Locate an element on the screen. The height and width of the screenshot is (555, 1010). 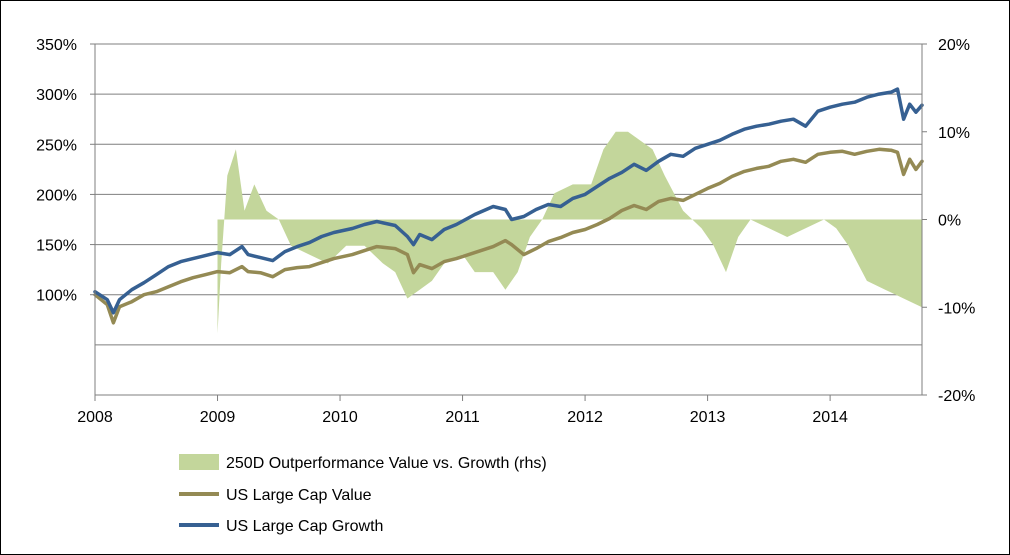
legend-item-value: US Large Cap Value is located at coordinates (275, 495).